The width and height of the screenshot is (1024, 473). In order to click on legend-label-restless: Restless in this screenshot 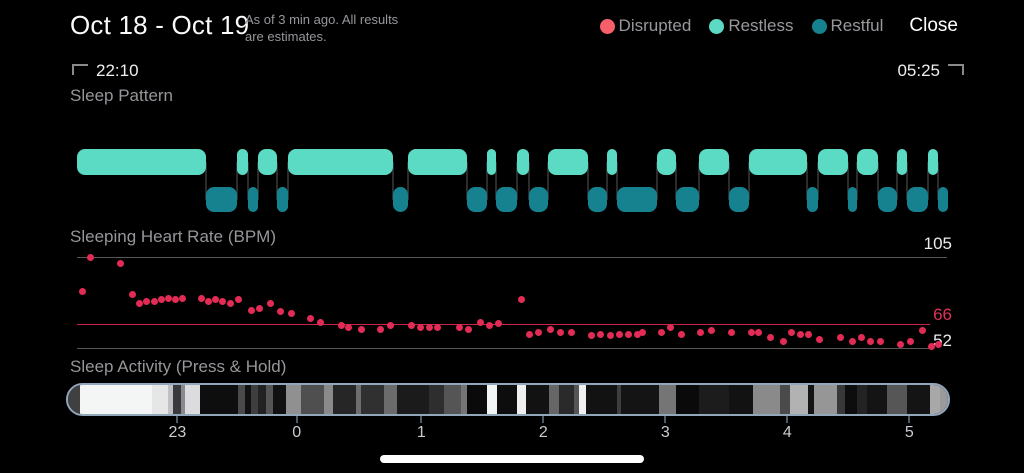, I will do `click(761, 25)`.